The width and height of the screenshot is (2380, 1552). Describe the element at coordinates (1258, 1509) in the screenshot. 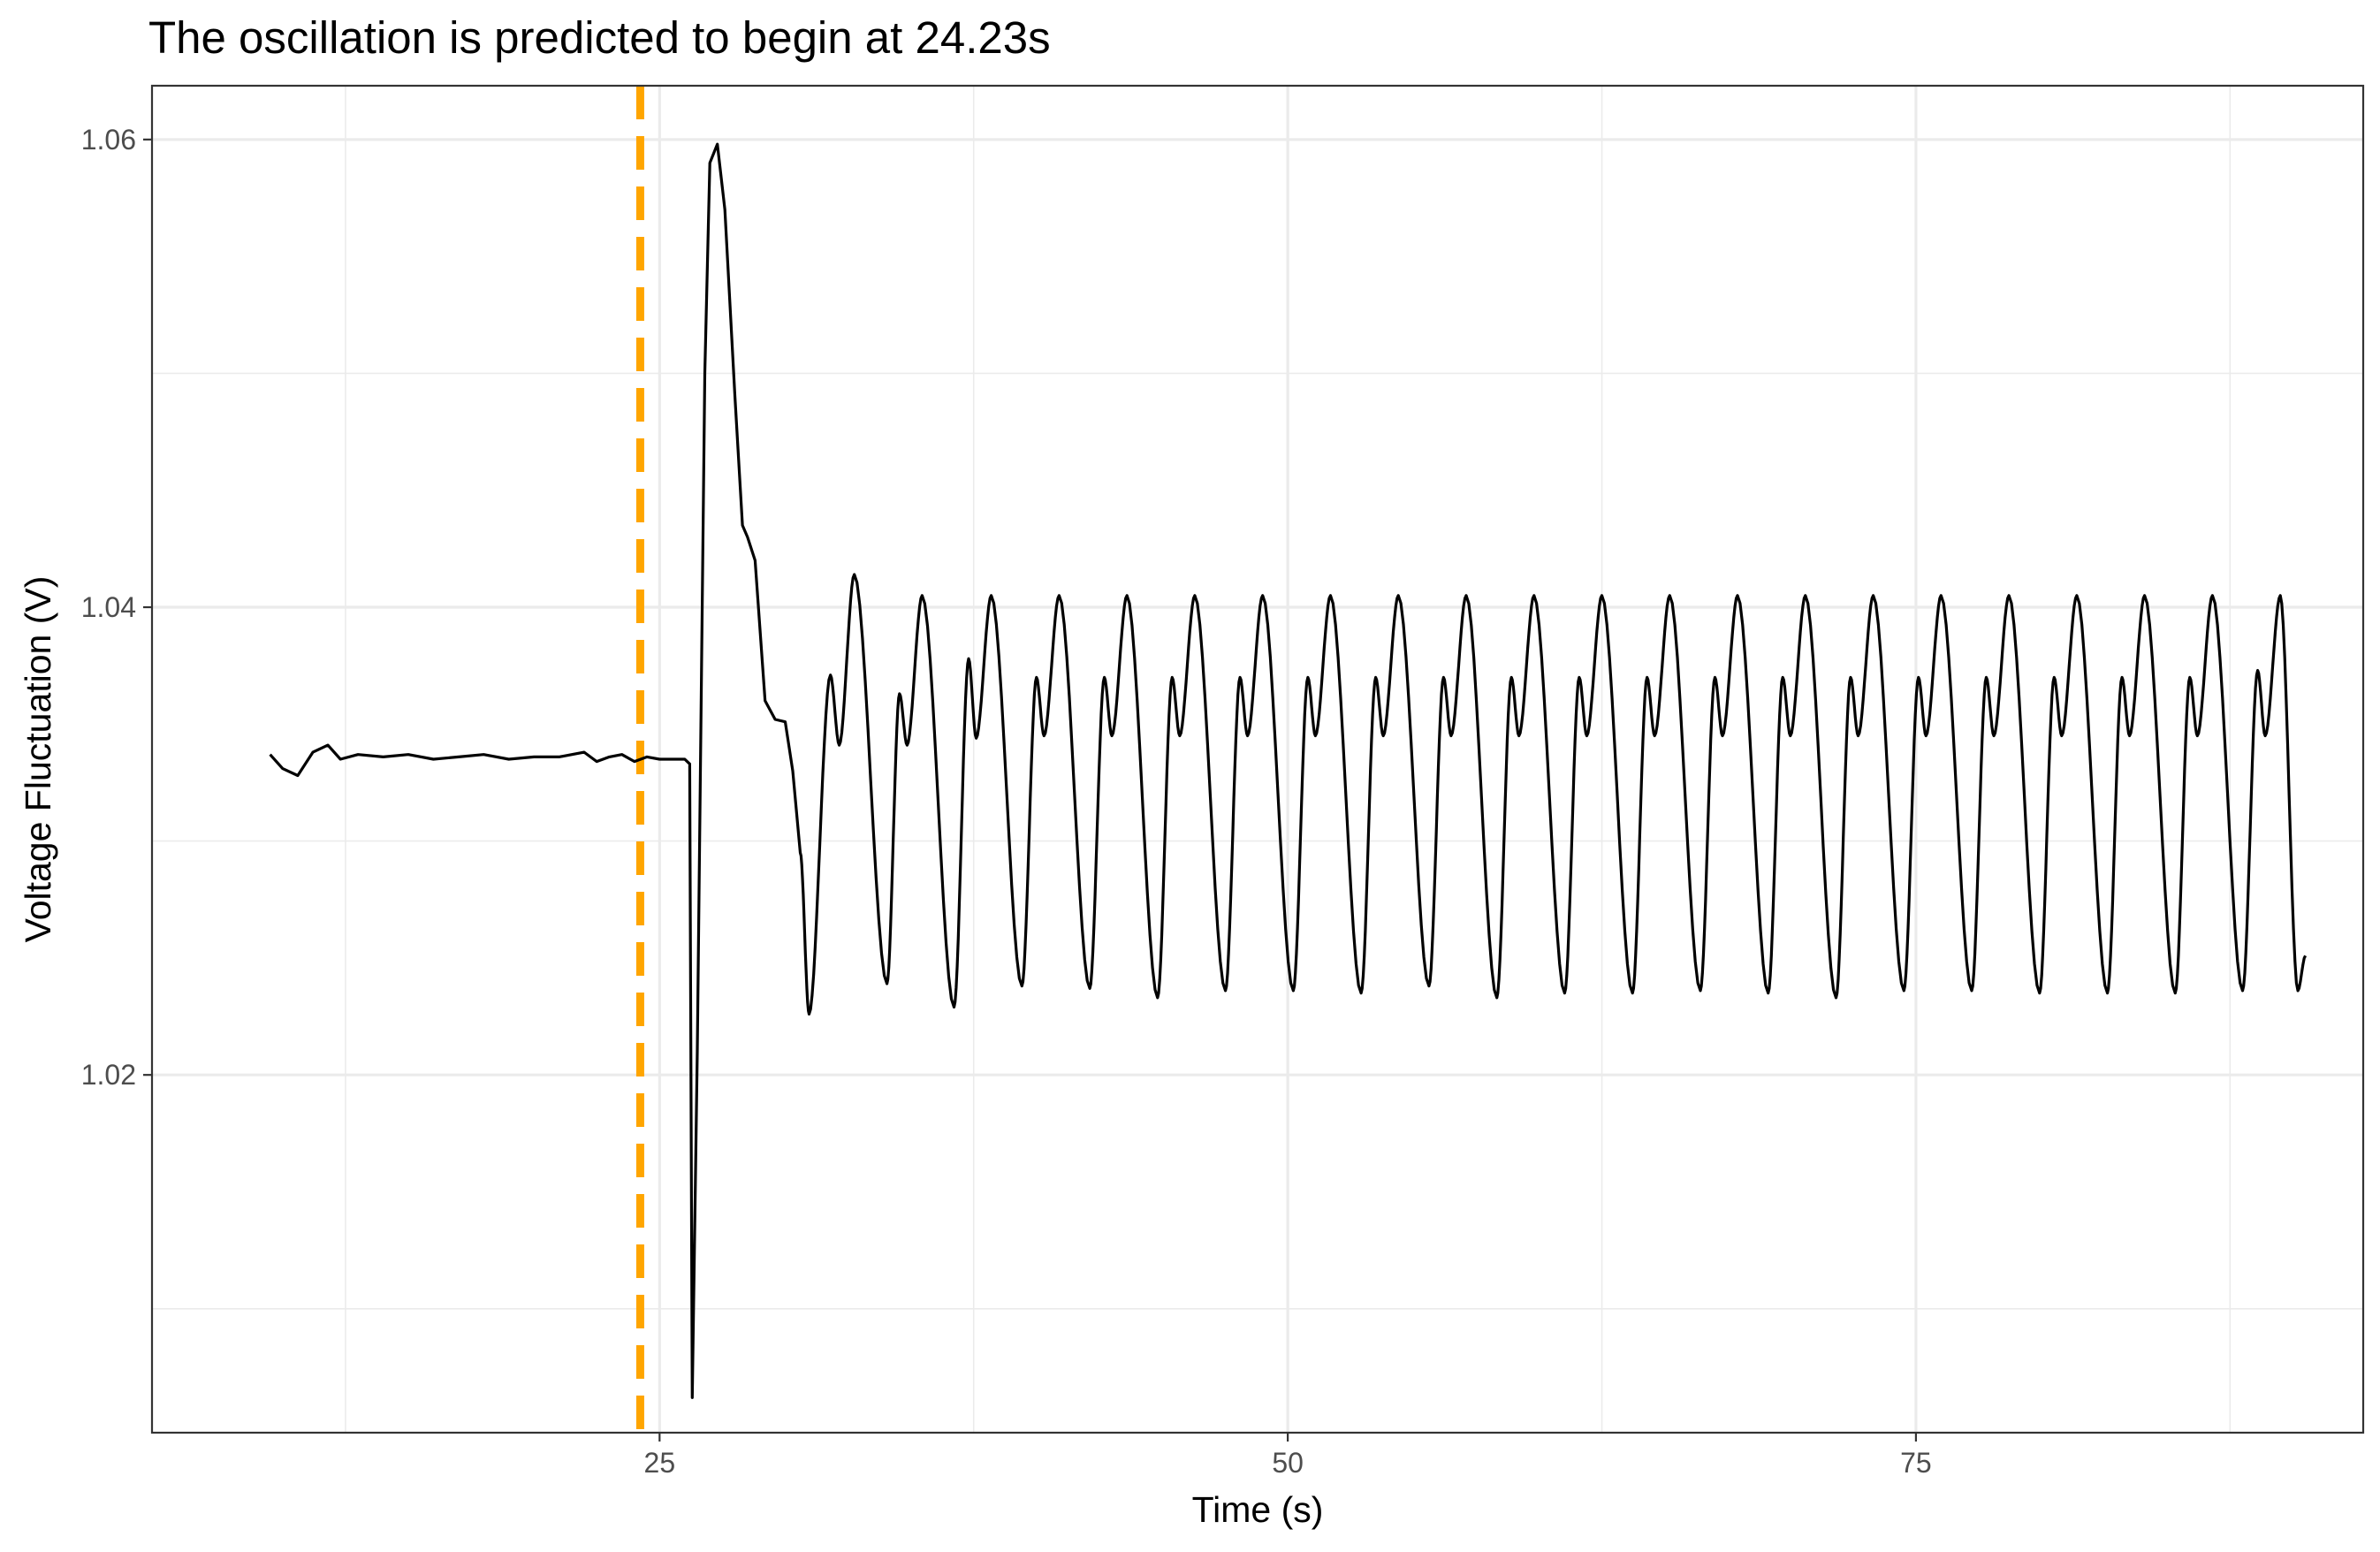

I see `x-axis-title: Time (s)` at that location.